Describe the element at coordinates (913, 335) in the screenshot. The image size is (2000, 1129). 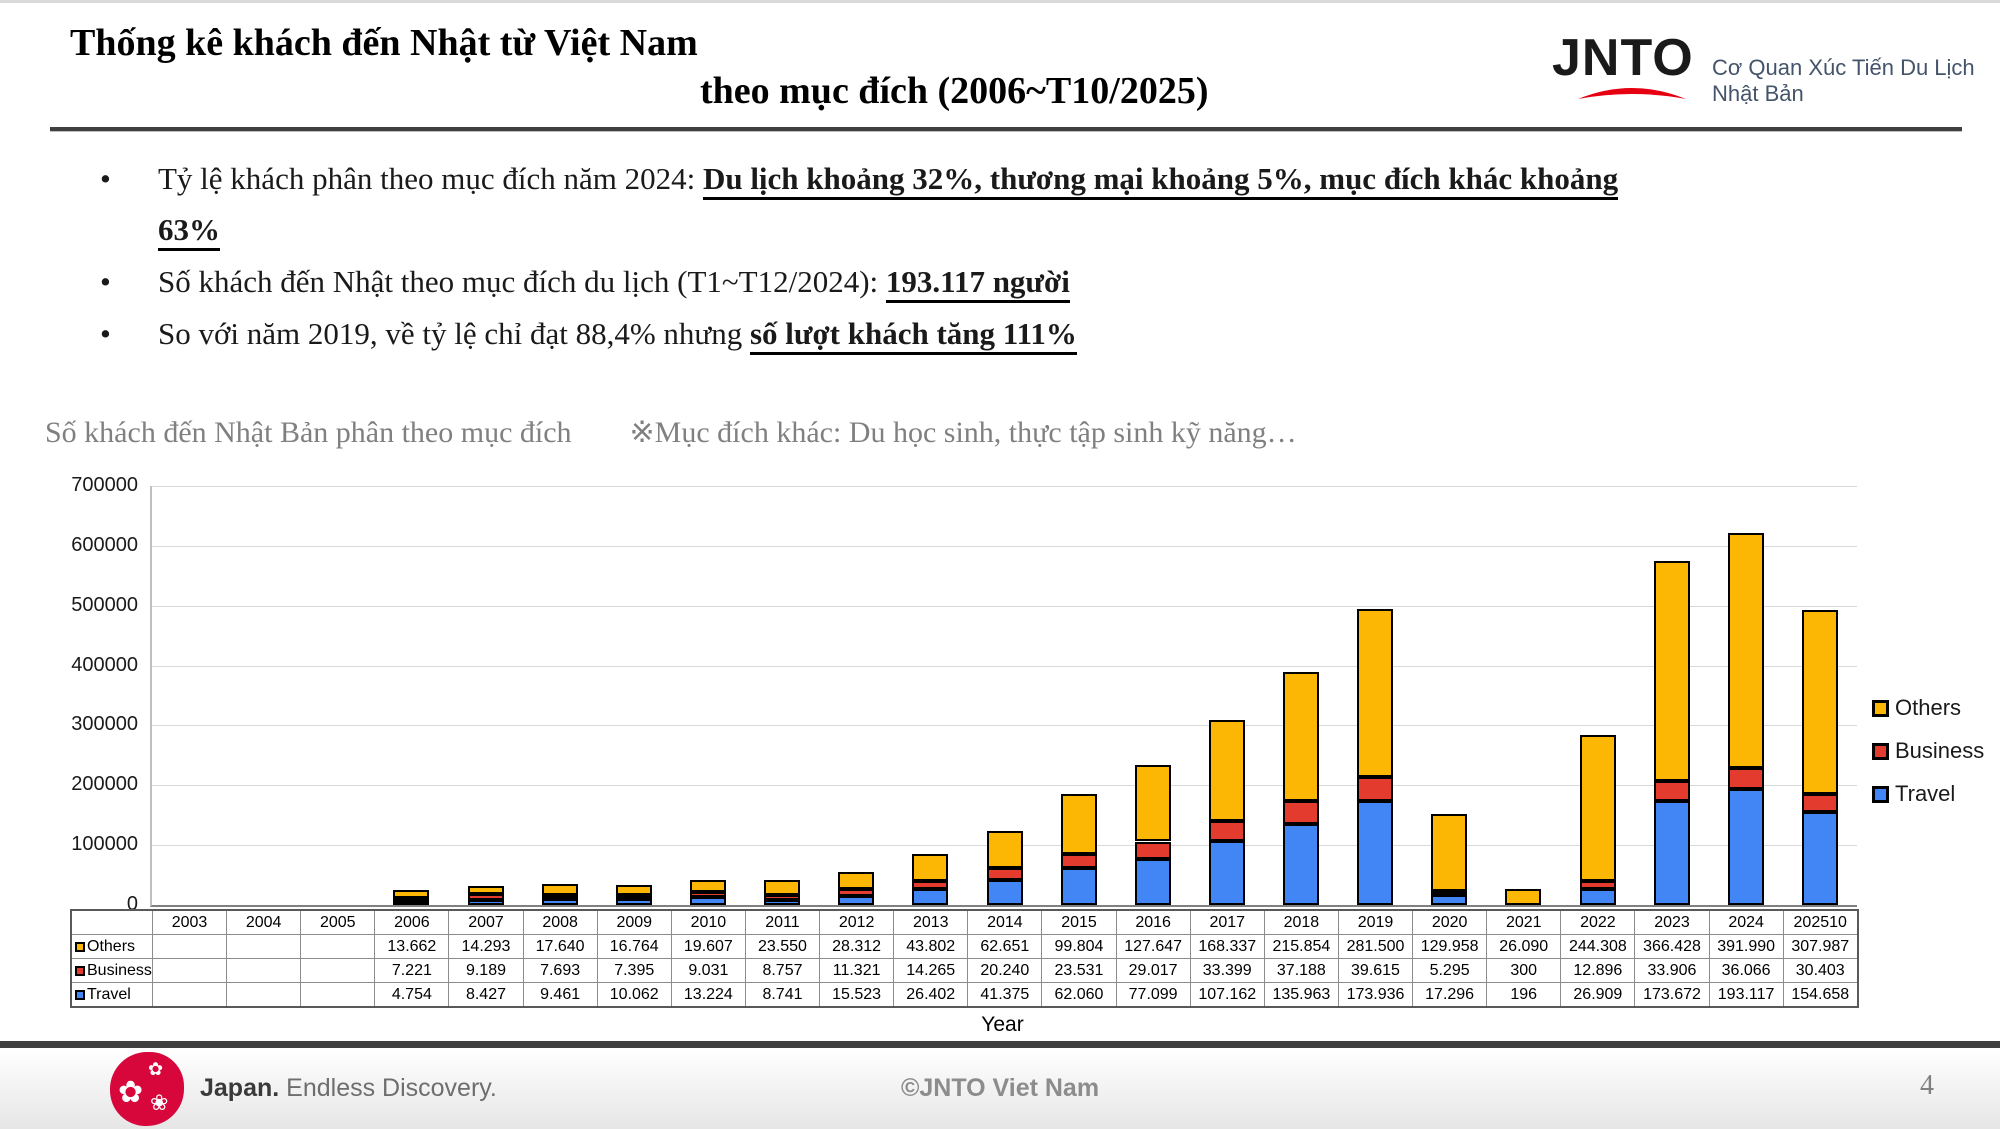
I see `bullet-3-emphasis: số lượt khách tăng 111%` at that location.